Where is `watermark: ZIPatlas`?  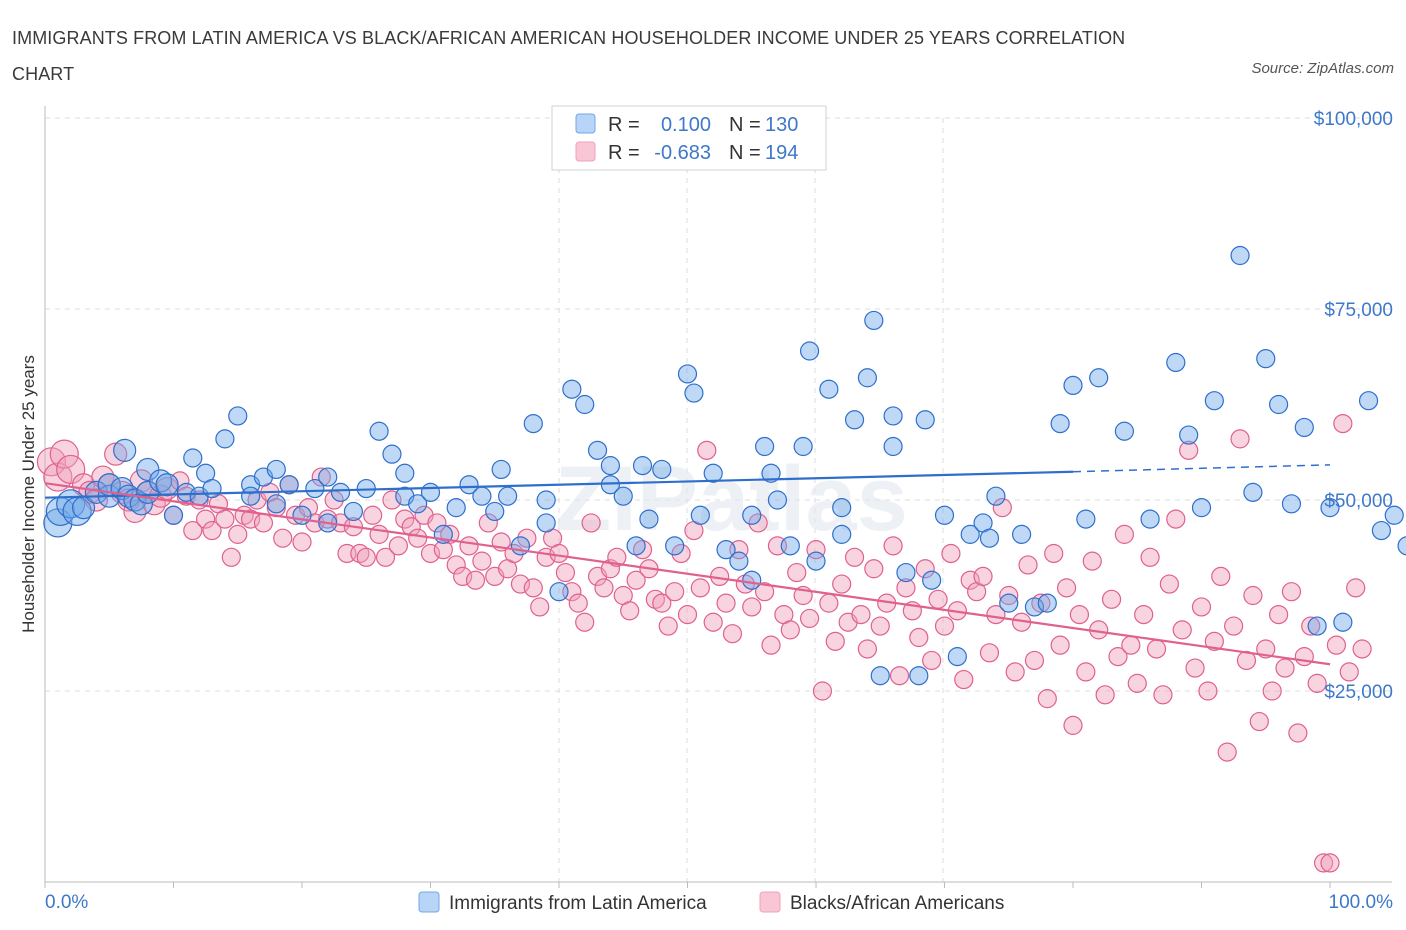
watermark: ZIPatlas is located at coordinates (731, 499).